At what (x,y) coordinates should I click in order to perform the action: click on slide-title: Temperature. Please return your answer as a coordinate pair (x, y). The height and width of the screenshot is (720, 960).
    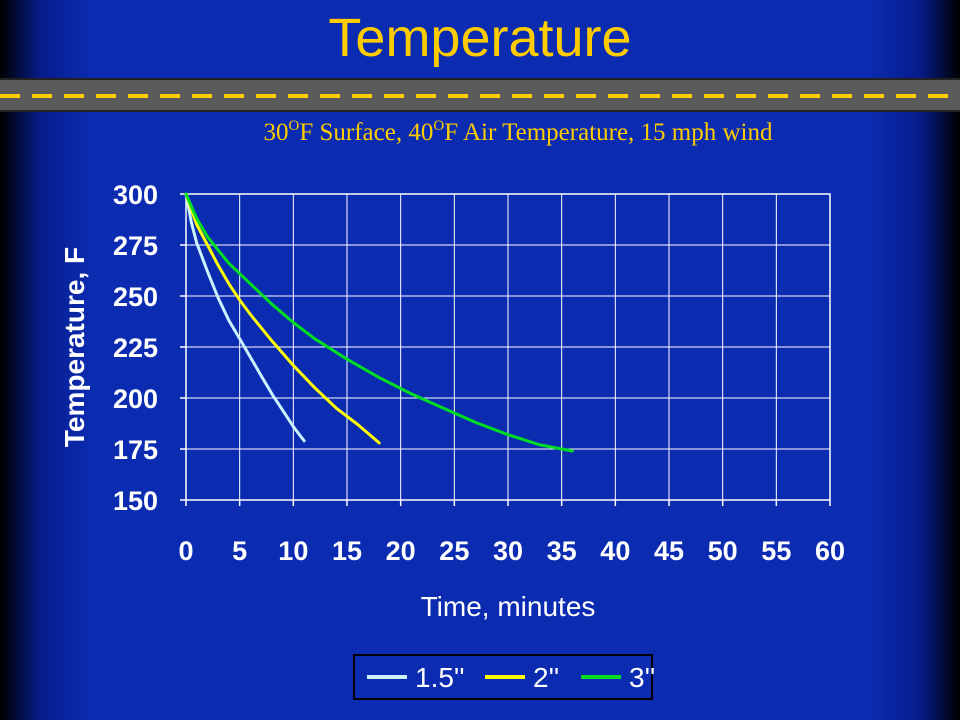
    Looking at the image, I should click on (480, 38).